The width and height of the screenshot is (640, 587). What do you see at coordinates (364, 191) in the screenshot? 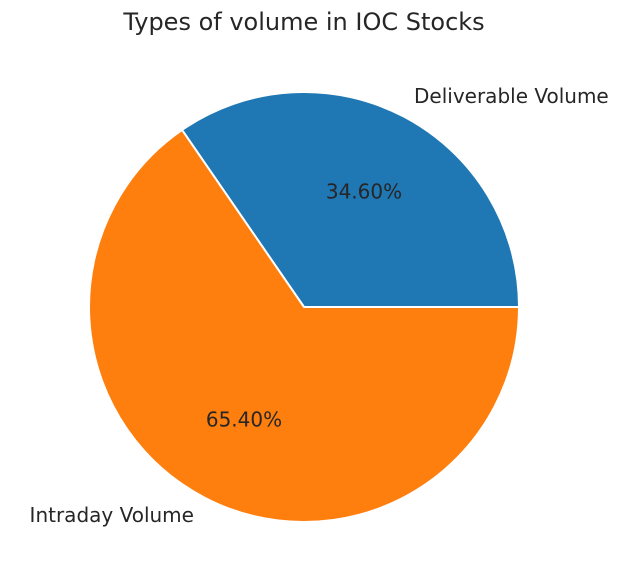
I see `pie-value-label-deliverable-volume: 34.60%` at bounding box center [364, 191].